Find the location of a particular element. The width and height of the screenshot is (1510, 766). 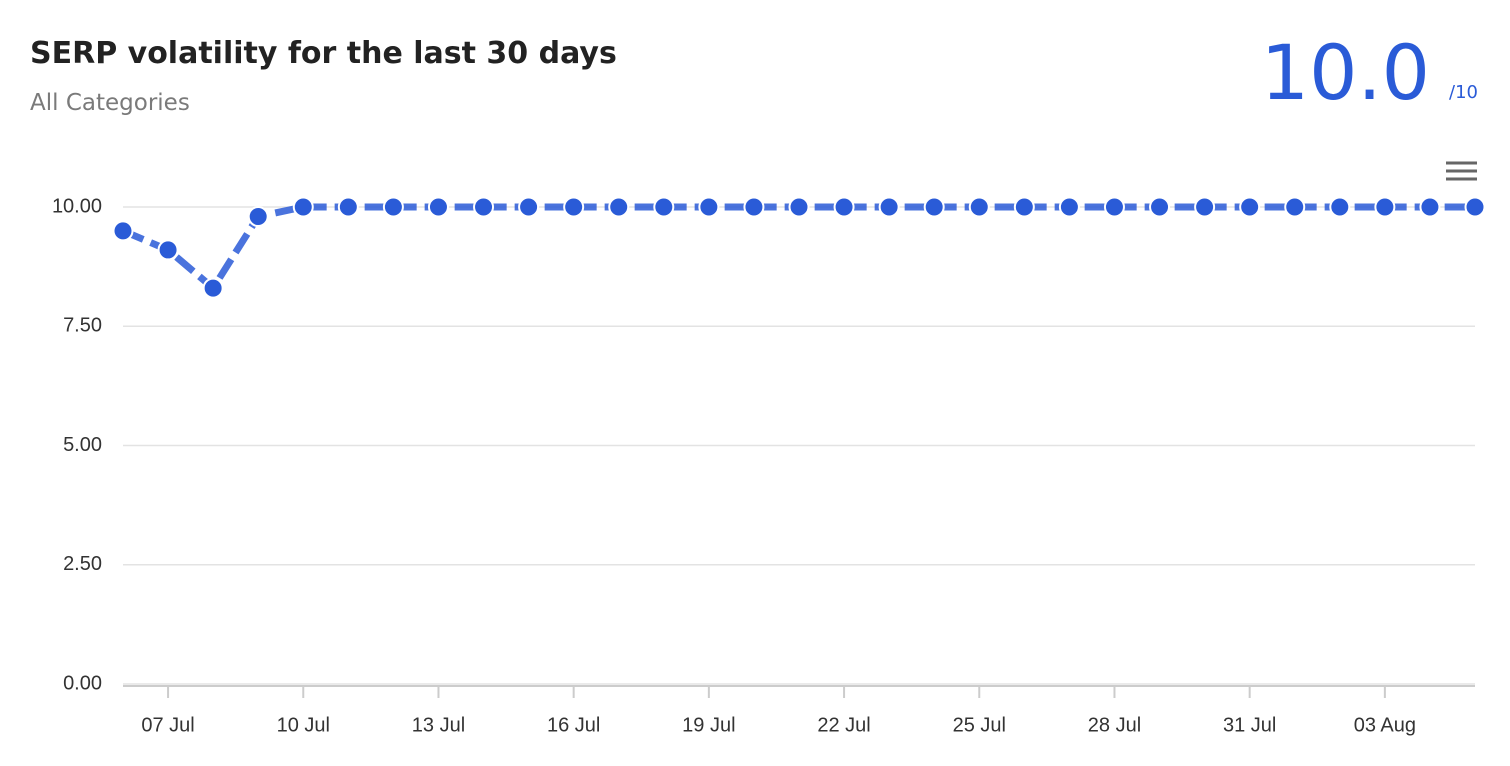

x-tick-label: 07 Jul is located at coordinates (167, 725).